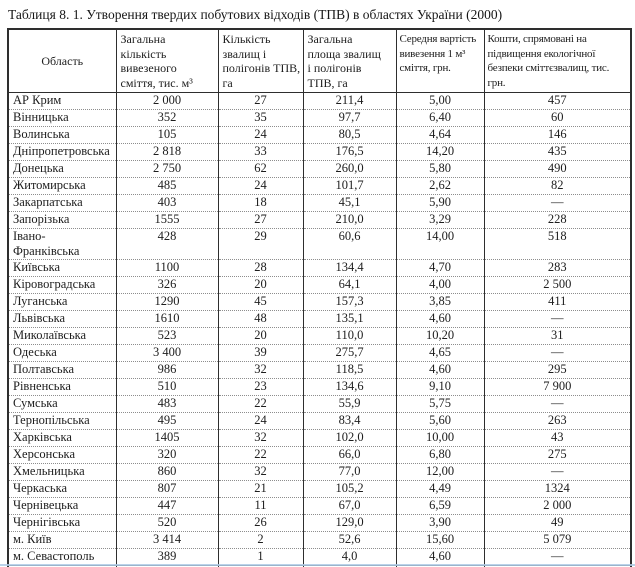 The image size is (635, 567). I want to click on table-row: Черкаська 807 21 105,2 4,49 1324, so click(319, 489).